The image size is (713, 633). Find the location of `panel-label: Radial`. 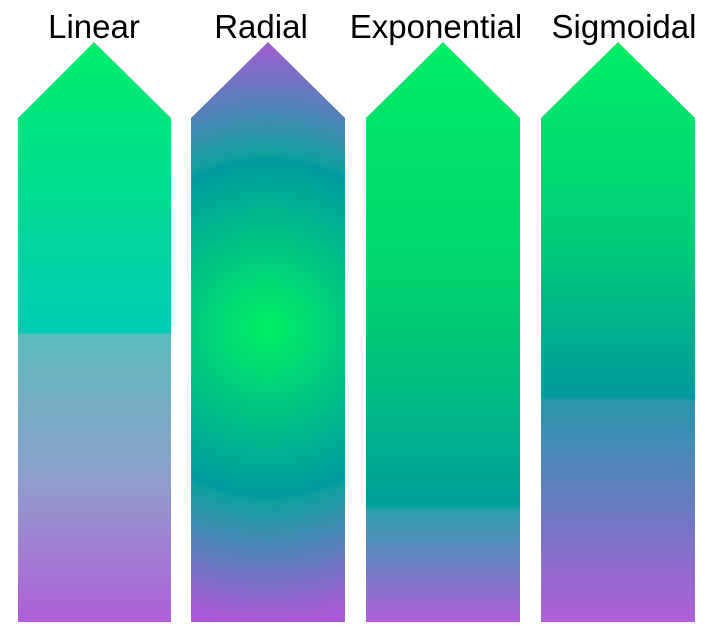

panel-label: Radial is located at coordinates (261, 26).